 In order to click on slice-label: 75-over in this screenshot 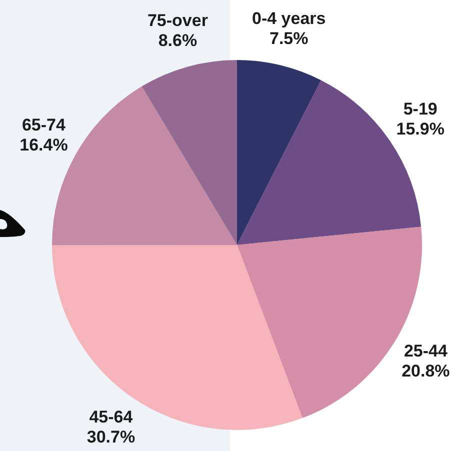, I will do `click(177, 20)`.